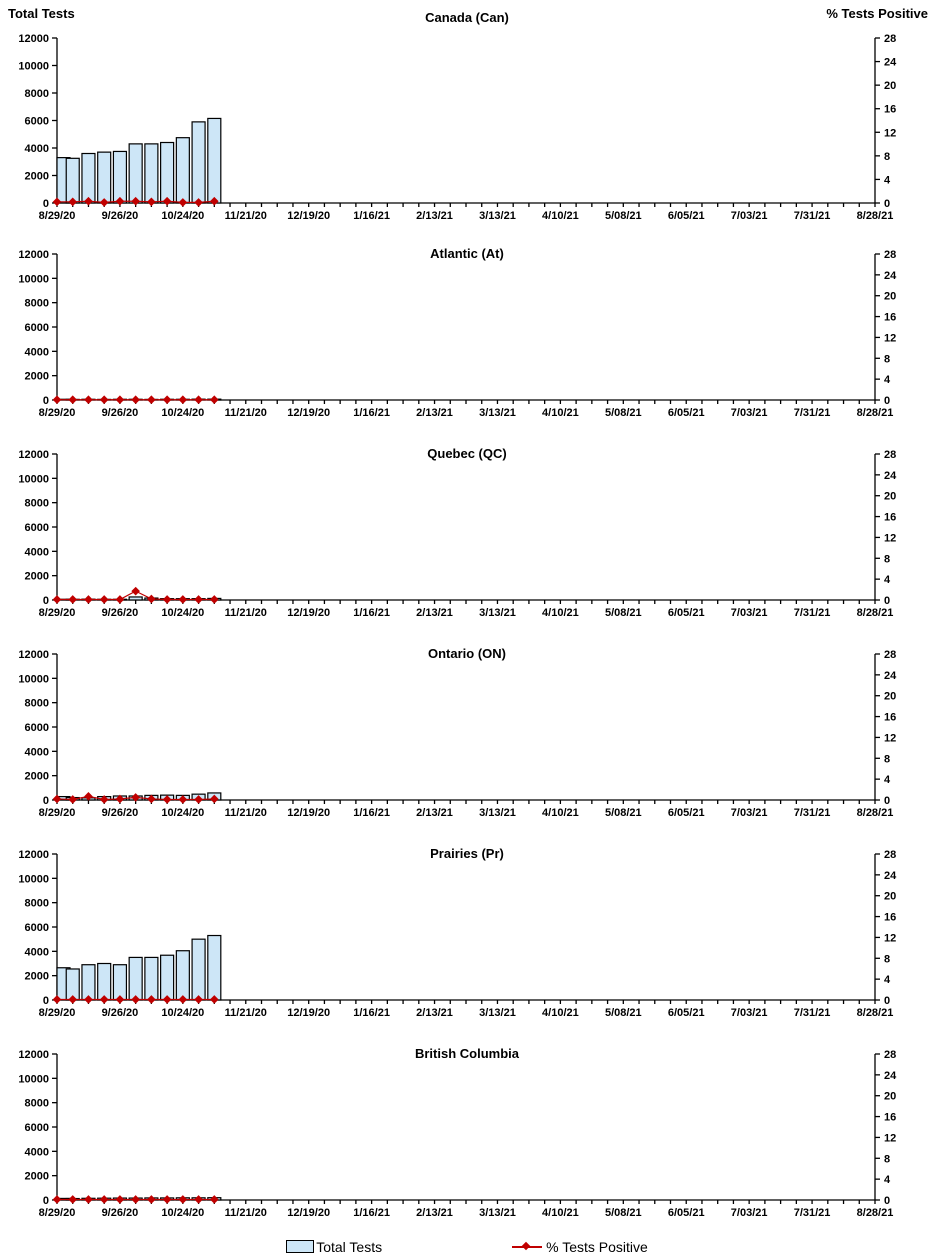 The height and width of the screenshot is (1259, 934). What do you see at coordinates (467, 453) in the screenshot?
I see `chart-title-quebec: Quebec (QC)` at bounding box center [467, 453].